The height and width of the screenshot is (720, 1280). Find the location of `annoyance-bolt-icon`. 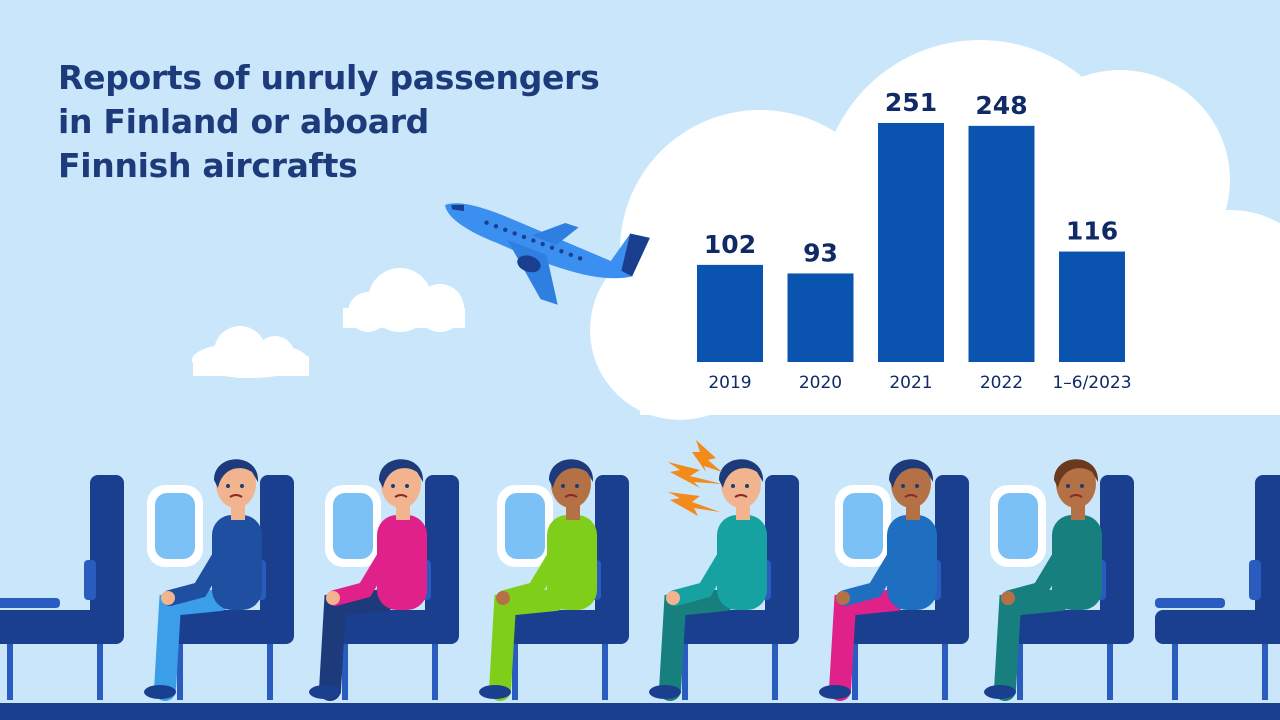

annoyance-bolt-icon is located at coordinates (695, 478).